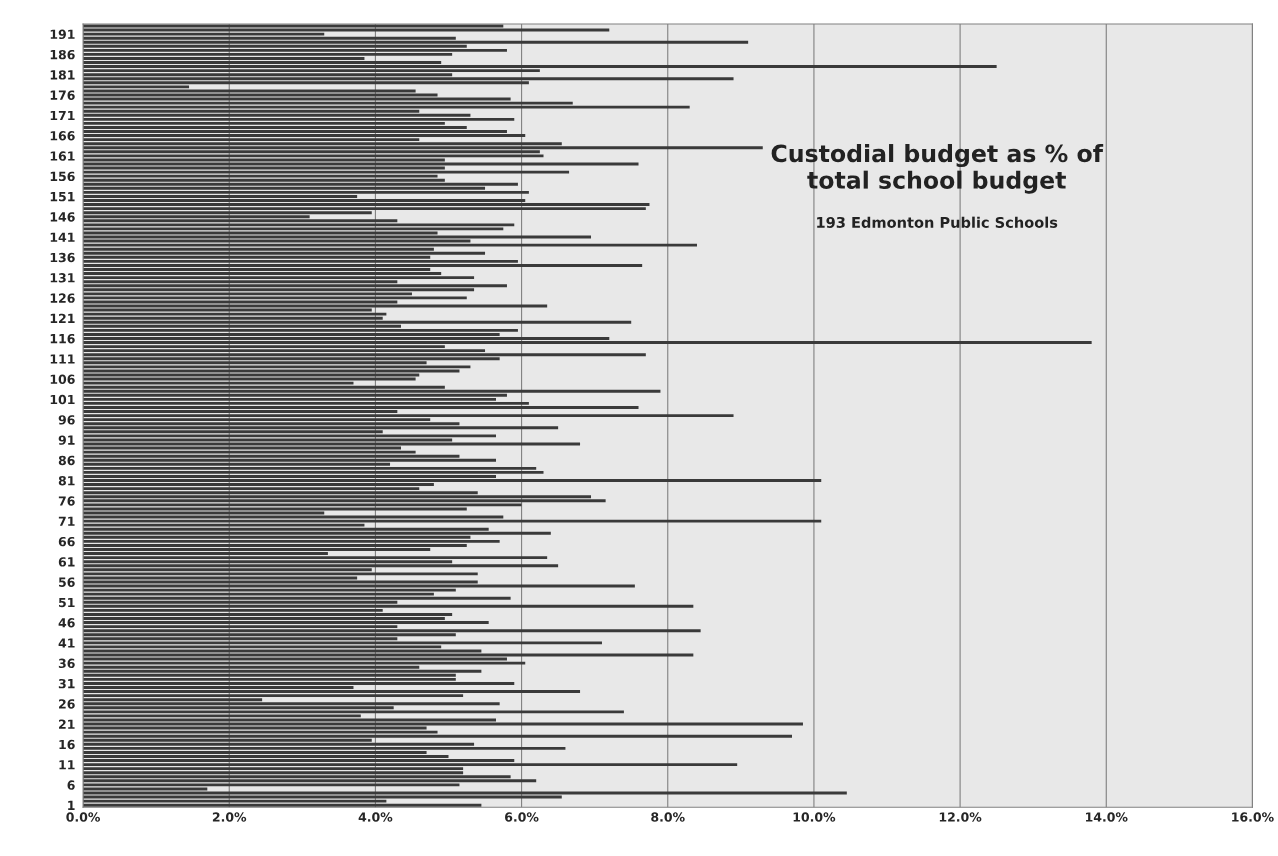 This screenshot has height=856, width=1278. Describe the element at coordinates (67, 582) in the screenshot. I see `y-tick-label: 56` at that location.